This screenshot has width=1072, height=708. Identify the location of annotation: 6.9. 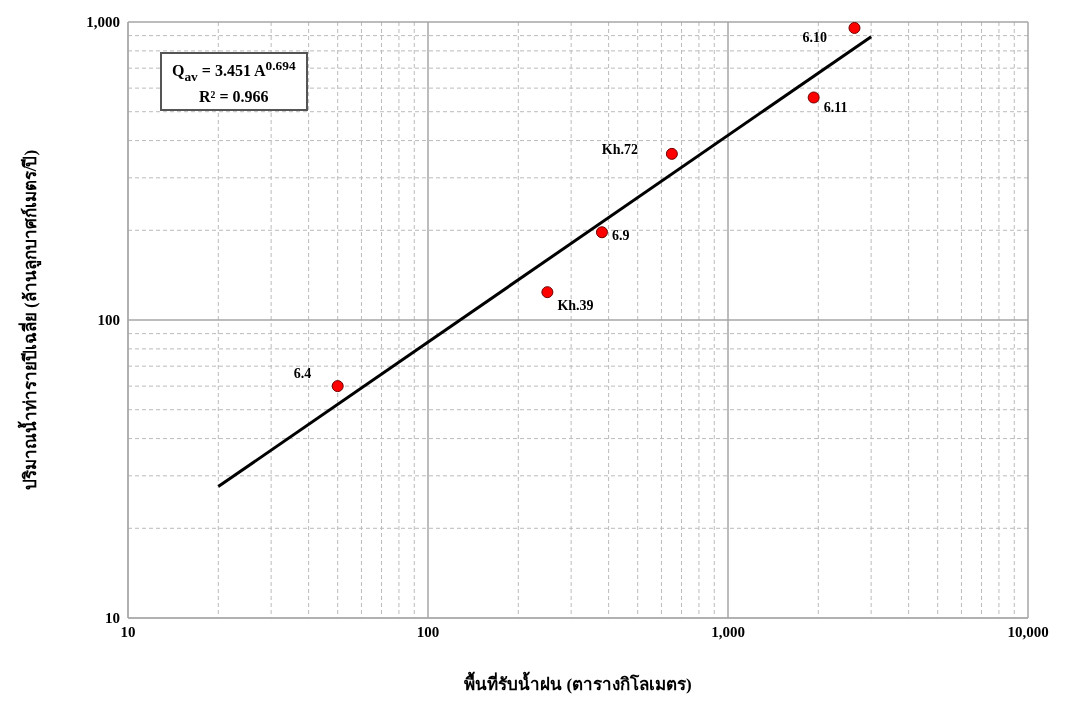
(620, 236).